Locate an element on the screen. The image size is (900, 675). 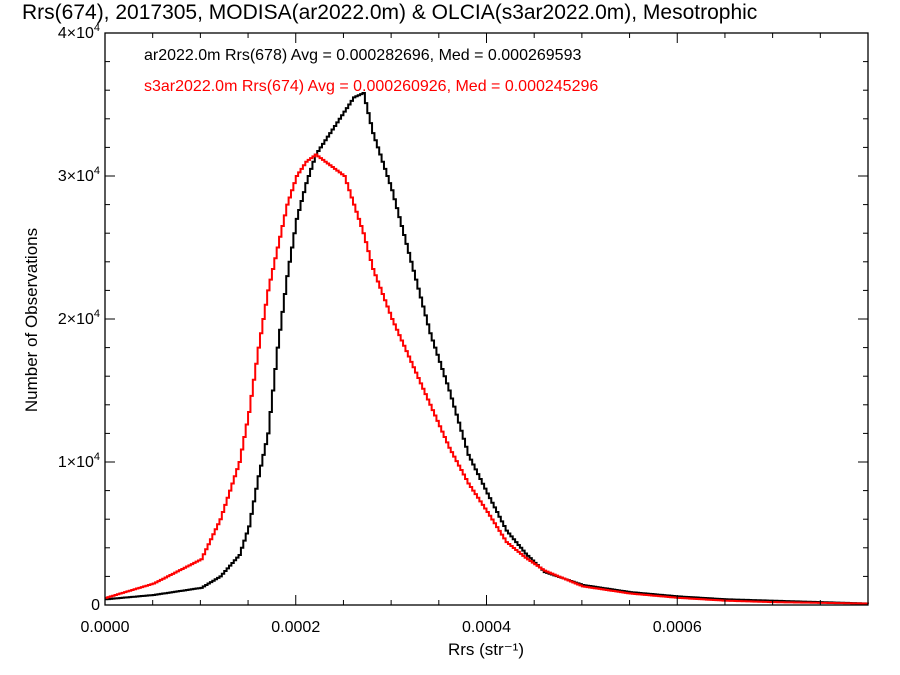
x-tick-label: 0.0000 is located at coordinates (105, 627).